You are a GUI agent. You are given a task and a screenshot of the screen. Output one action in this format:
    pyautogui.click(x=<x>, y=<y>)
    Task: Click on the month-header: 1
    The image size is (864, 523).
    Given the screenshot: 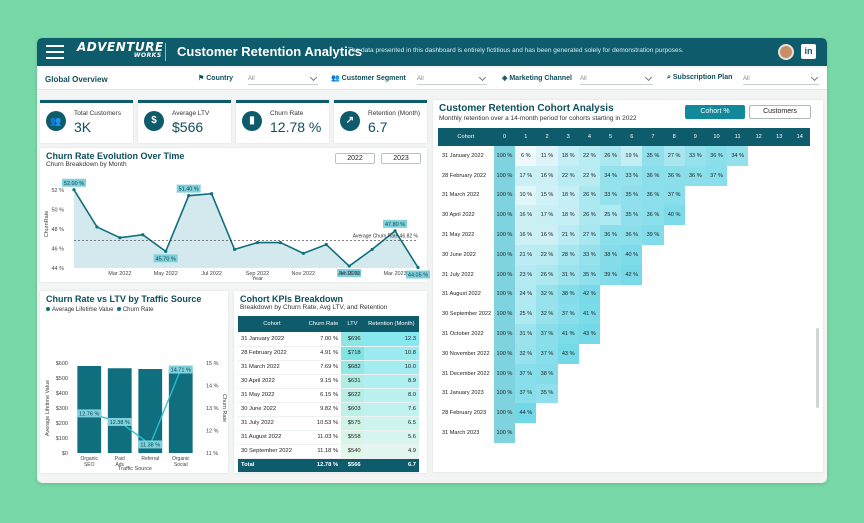 What is the action you would take?
    pyautogui.click(x=526, y=137)
    